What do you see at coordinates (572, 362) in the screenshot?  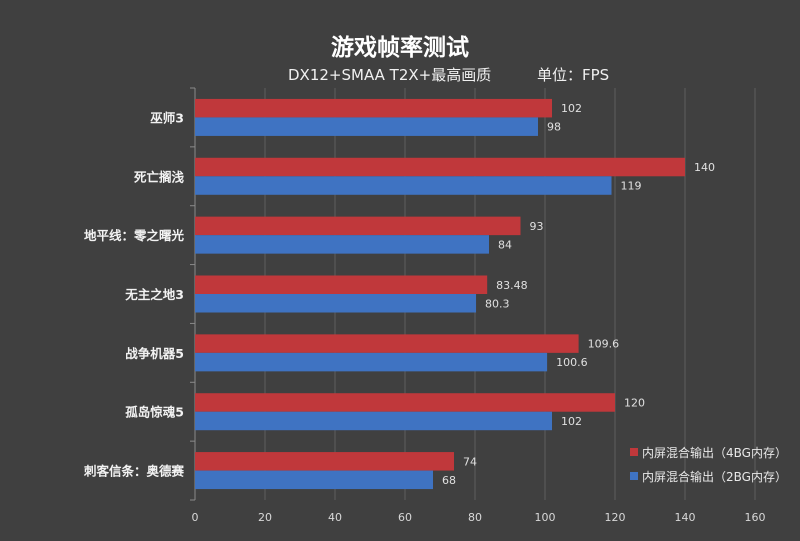 I see `value-label: 100.6` at bounding box center [572, 362].